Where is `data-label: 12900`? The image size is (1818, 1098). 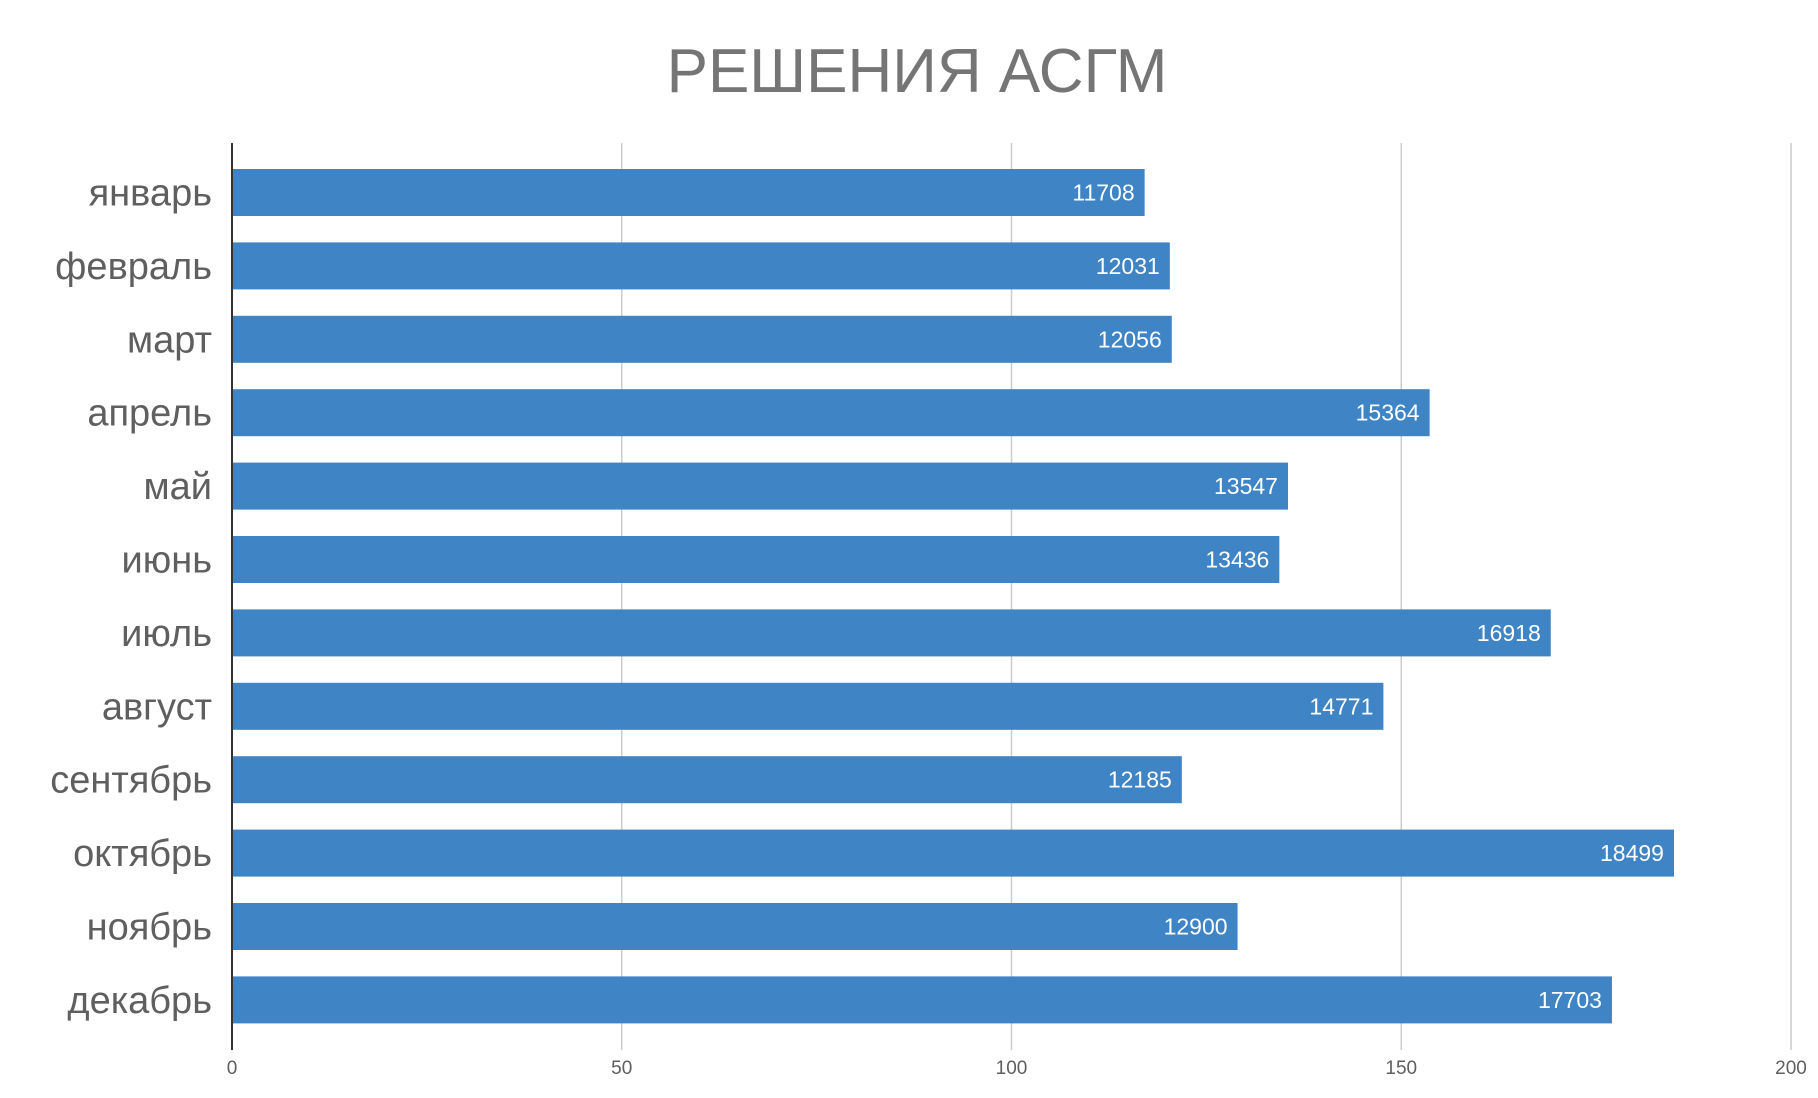 data-label: 12900 is located at coordinates (1196, 927).